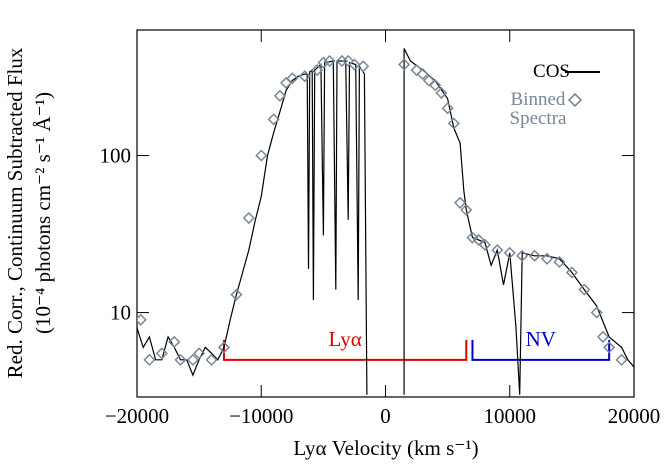 The height and width of the screenshot is (467, 670). What do you see at coordinates (634, 416) in the screenshot?
I see `x-tick-label: 20000` at bounding box center [634, 416].